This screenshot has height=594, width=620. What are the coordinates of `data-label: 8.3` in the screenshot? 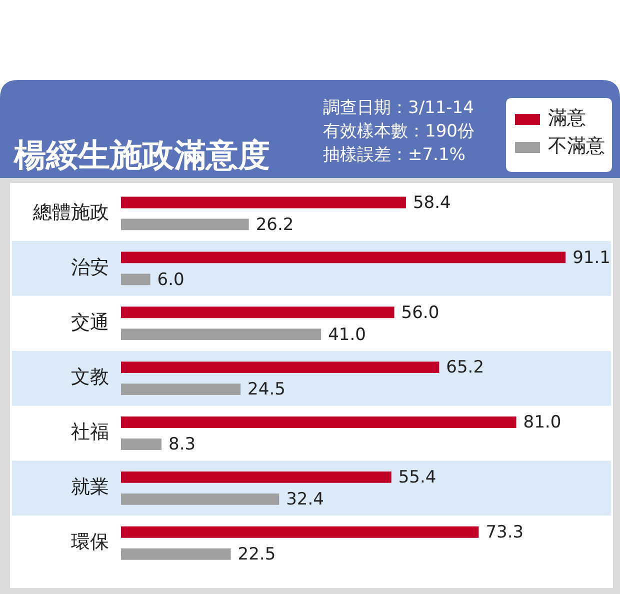 It's located at (182, 444).